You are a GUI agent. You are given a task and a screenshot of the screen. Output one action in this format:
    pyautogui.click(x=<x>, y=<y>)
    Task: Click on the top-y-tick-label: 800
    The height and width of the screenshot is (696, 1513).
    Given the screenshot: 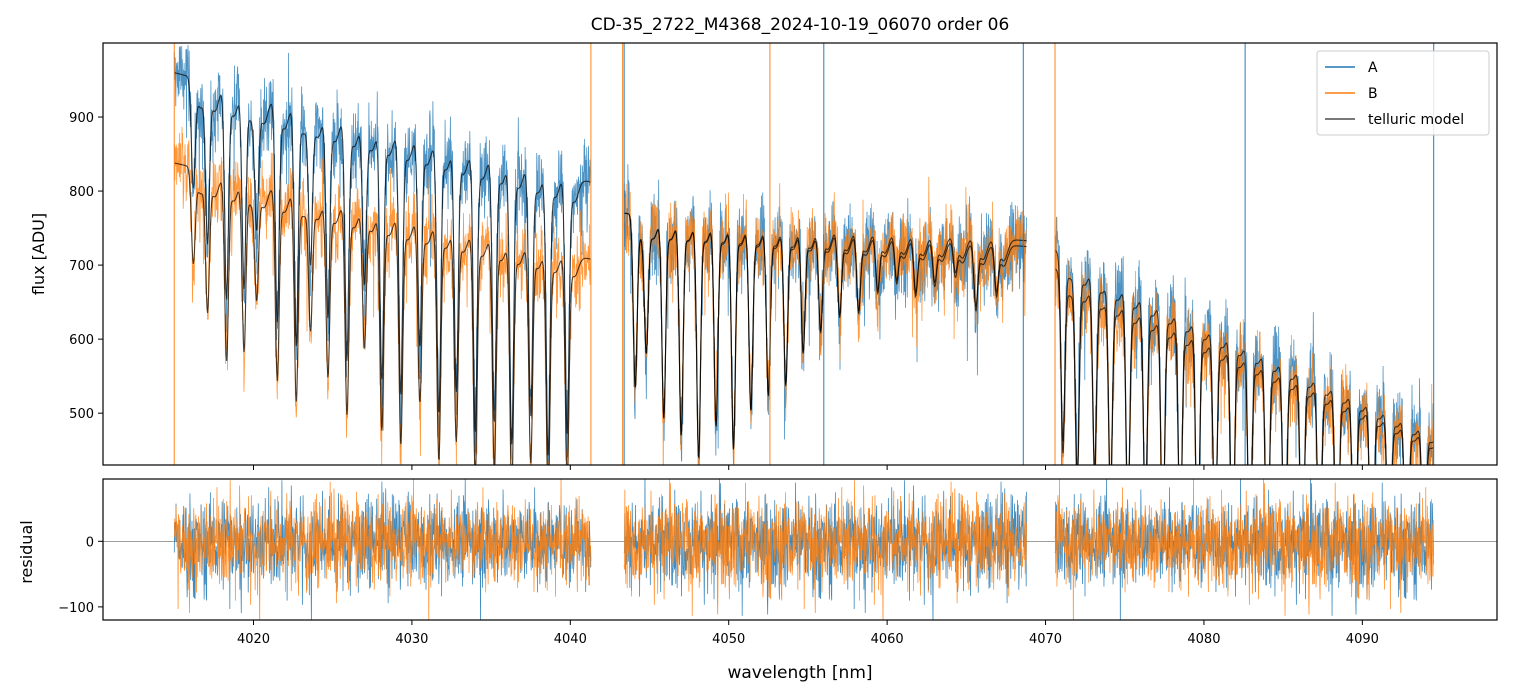 What is the action you would take?
    pyautogui.click(x=81, y=192)
    